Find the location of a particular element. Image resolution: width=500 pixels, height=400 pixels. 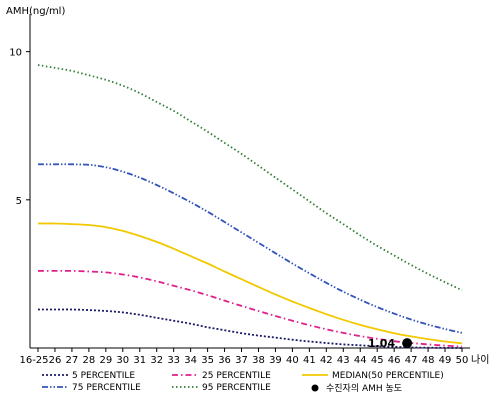

x-tick-label-49: 49 is located at coordinates (445, 360).